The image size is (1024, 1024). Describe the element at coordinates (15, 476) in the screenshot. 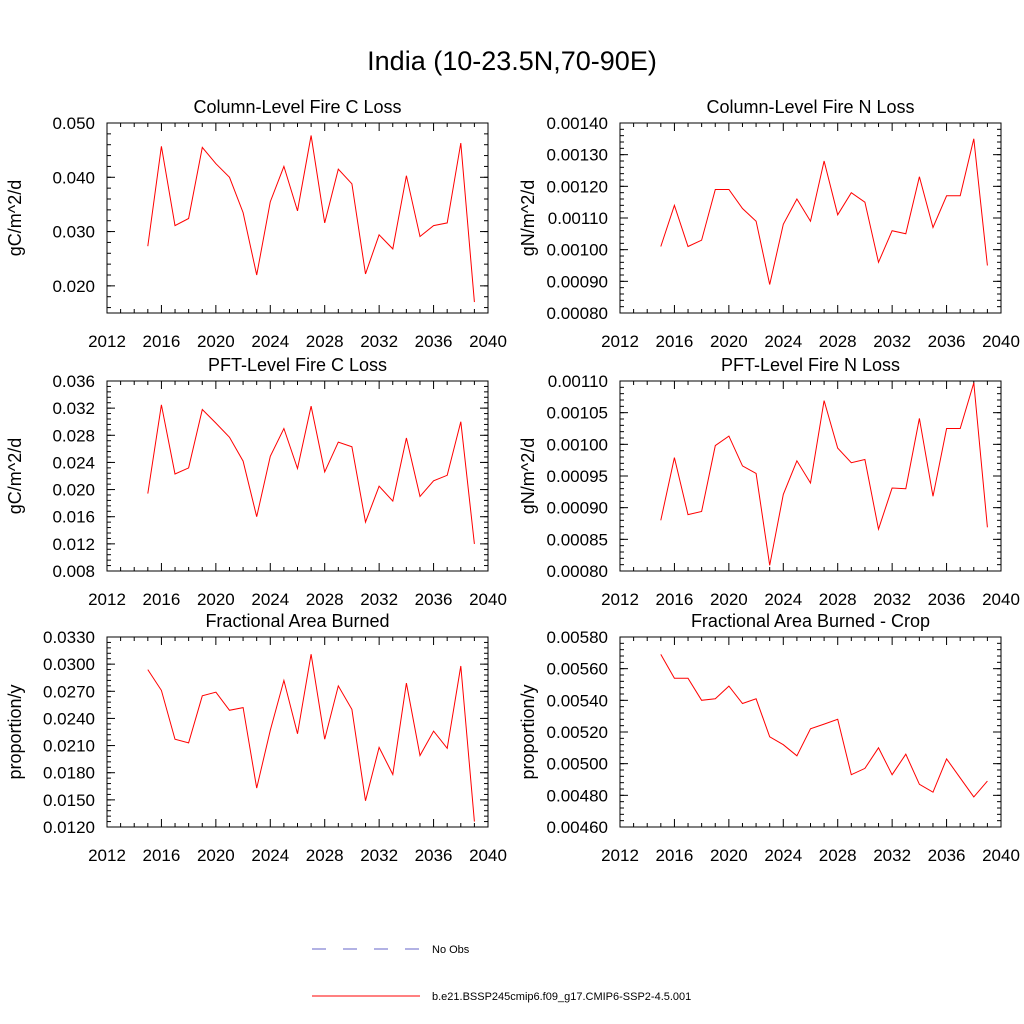

I see `panel-3-ylabel: gC/m^2/d` at that location.